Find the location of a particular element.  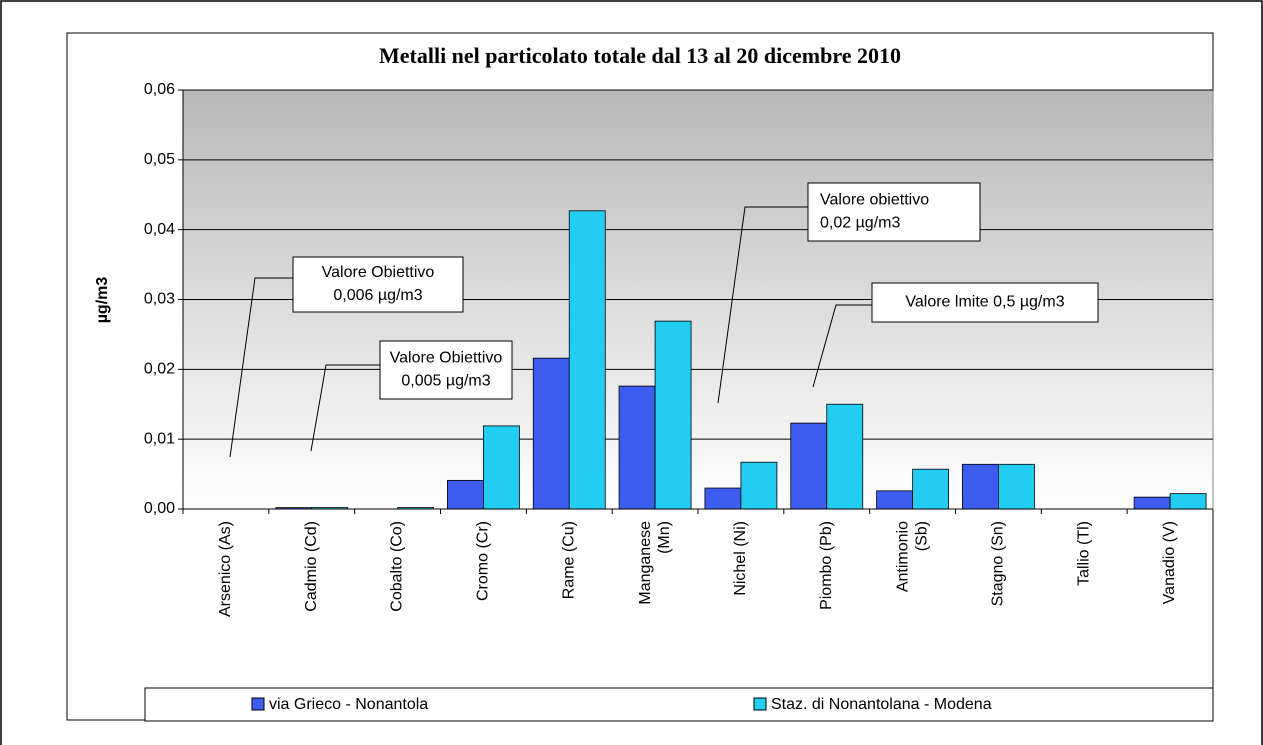

x-tick-label: Vanadio (V) is located at coordinates (1169, 562).